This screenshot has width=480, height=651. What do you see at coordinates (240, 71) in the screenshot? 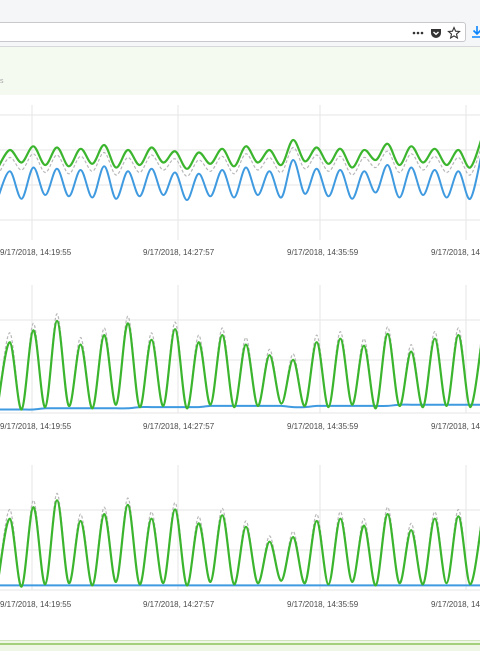
I see `page-header-banner` at bounding box center [240, 71].